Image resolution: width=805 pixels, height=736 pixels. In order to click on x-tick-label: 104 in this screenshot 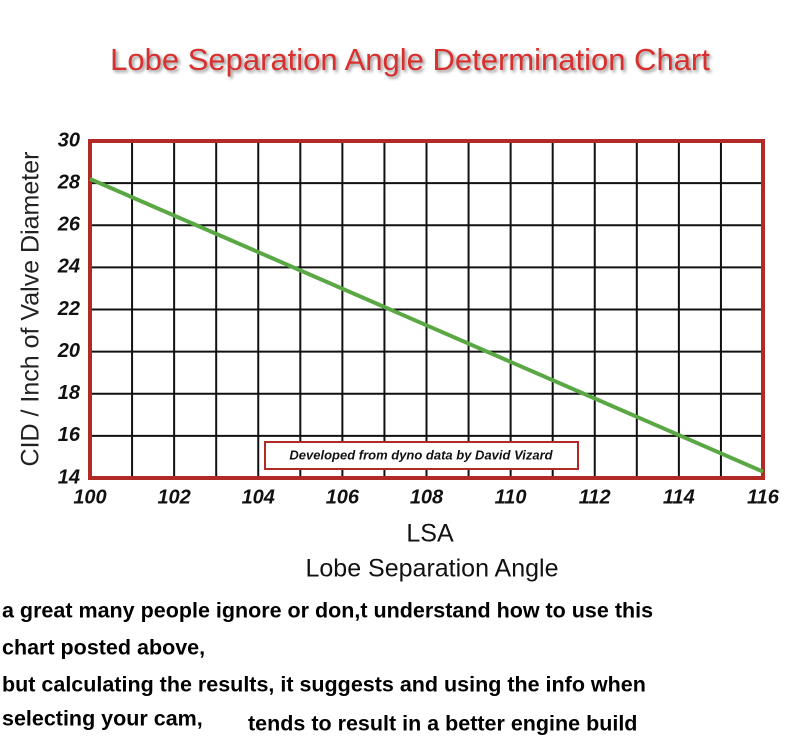, I will do `click(258, 497)`.